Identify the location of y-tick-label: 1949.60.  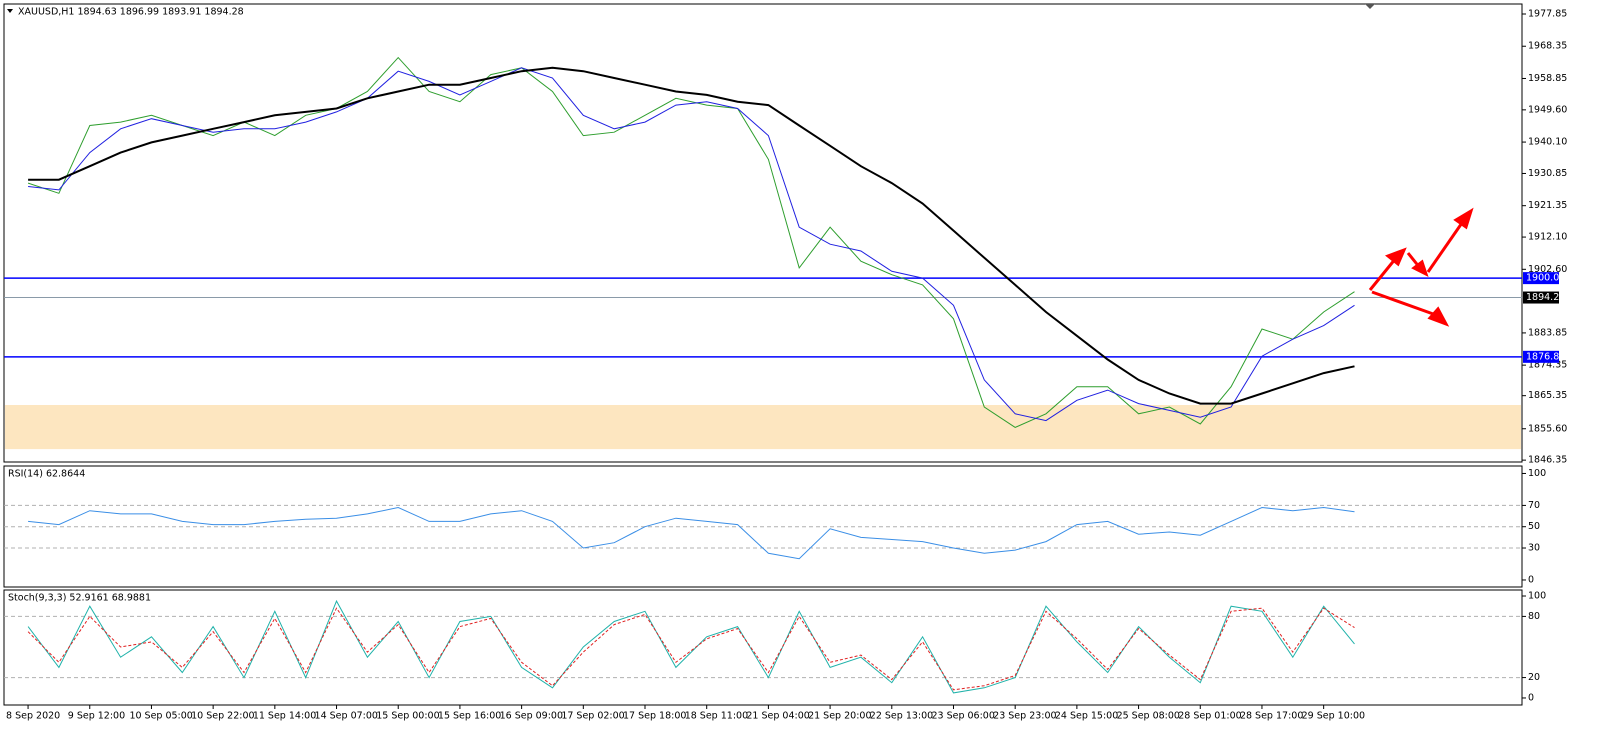
(1547, 109).